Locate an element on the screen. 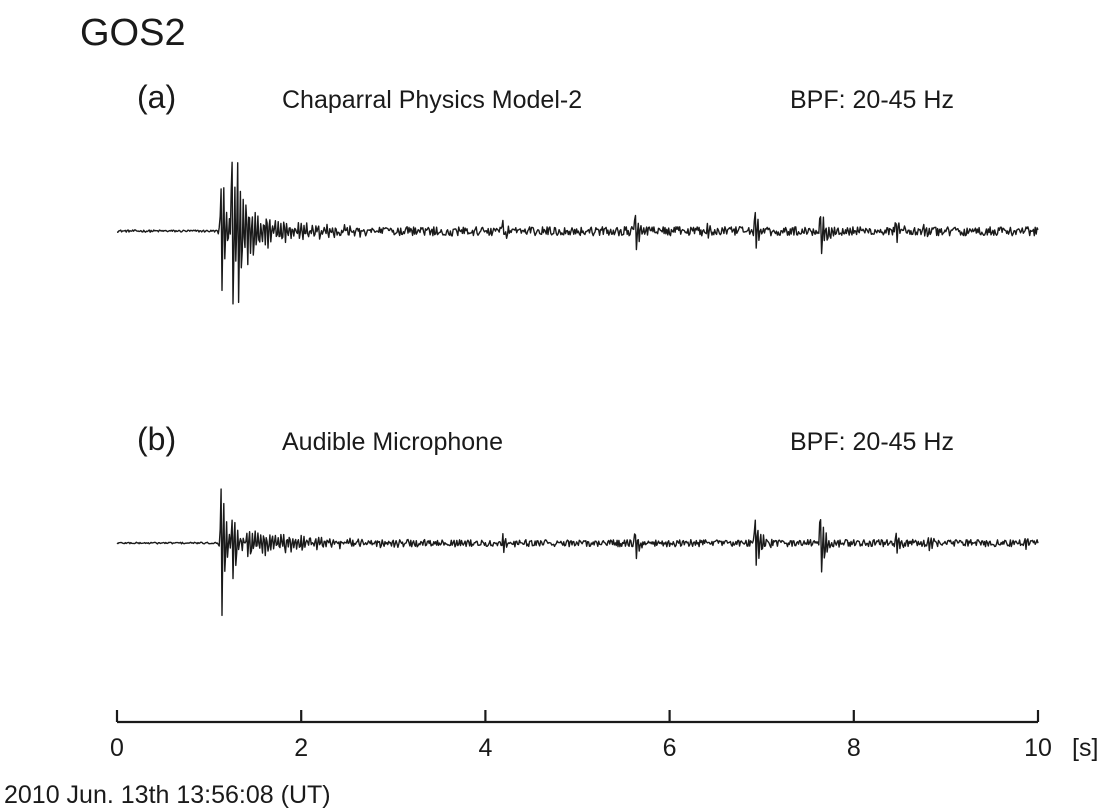  x-tick-label: 2 is located at coordinates (301, 748).